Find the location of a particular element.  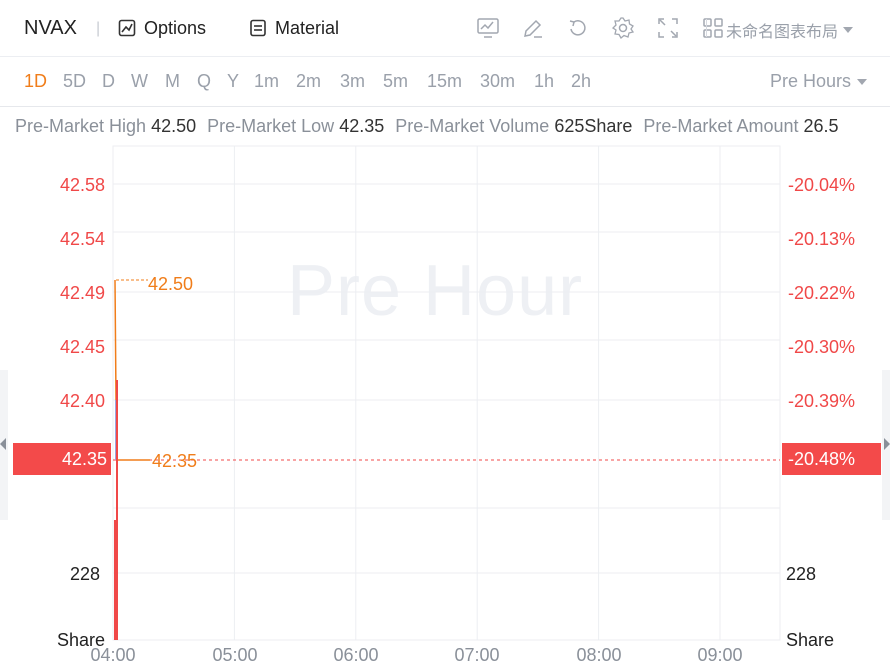

x-tick: 08:00 is located at coordinates (599, 655).